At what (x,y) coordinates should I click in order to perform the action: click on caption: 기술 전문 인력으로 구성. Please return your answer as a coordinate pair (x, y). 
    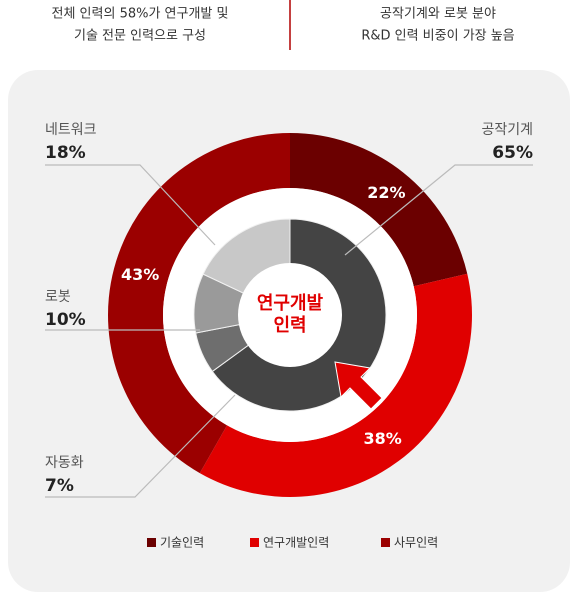
    Looking at the image, I should click on (140, 36).